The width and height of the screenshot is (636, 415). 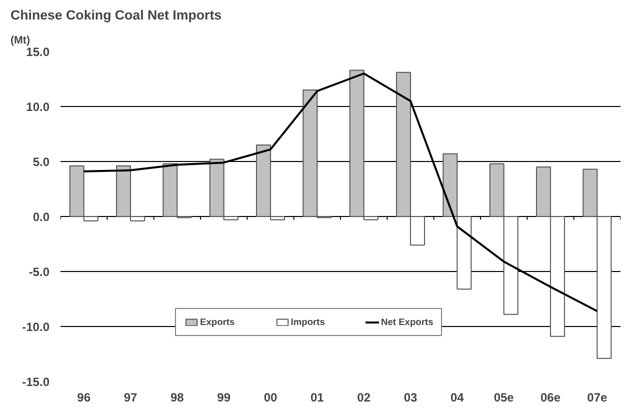 What do you see at coordinates (38, 107) in the screenshot?
I see `y-tick-label: 10.0` at bounding box center [38, 107].